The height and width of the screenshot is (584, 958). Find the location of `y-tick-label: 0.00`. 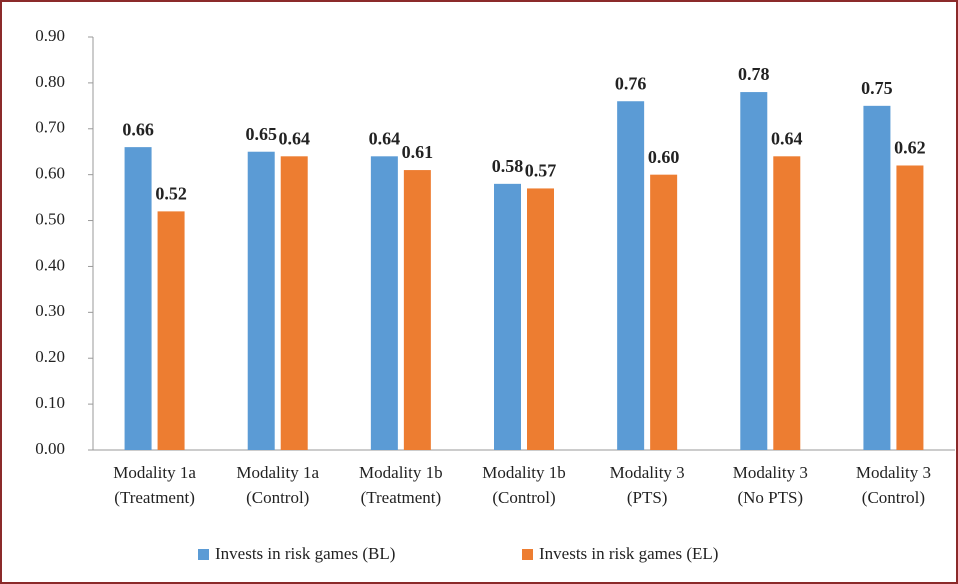

y-tick-label: 0.00 is located at coordinates (50, 448).